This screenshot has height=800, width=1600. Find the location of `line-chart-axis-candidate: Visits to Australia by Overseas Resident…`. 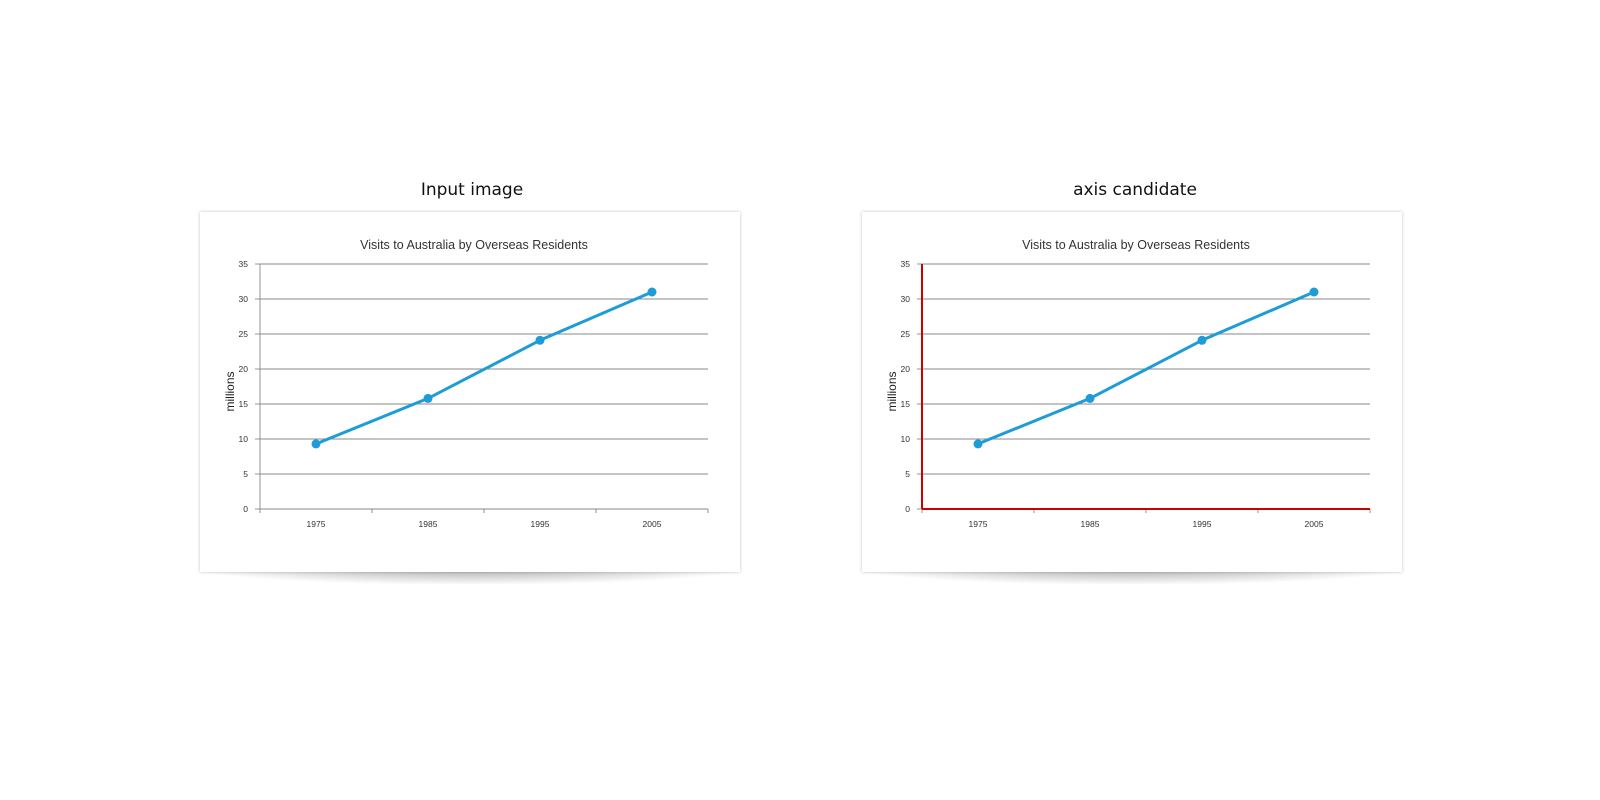

line-chart-axis-candidate: Visits to Australia by Overseas Resident… is located at coordinates (1128, 383).